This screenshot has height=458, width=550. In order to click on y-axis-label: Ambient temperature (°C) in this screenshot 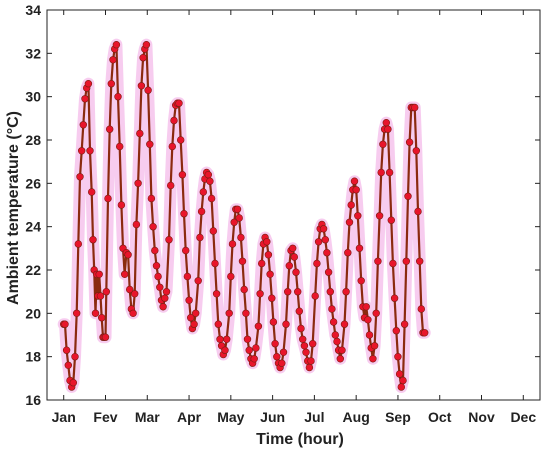, I will do `click(13, 208)`.